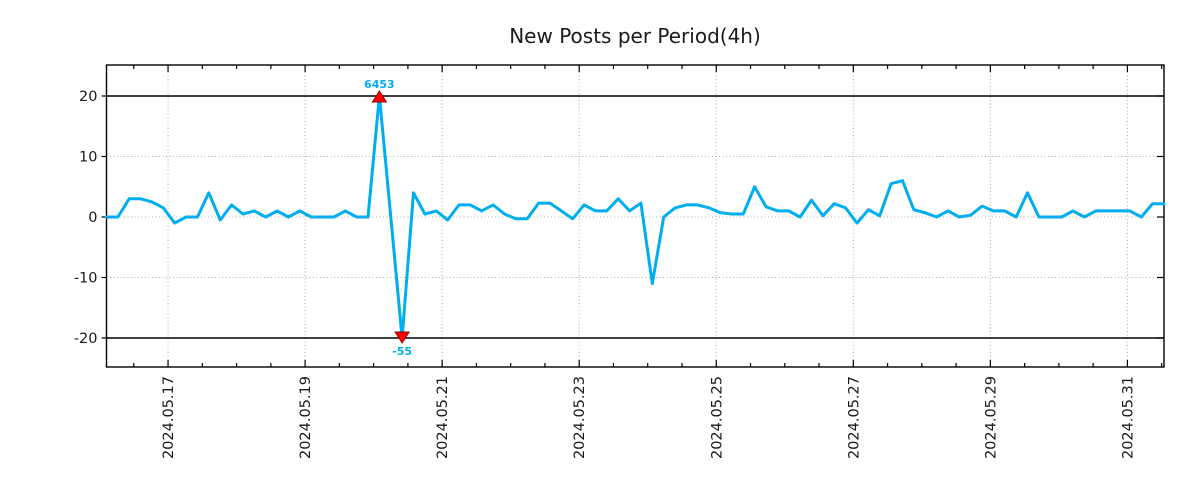 This screenshot has width=1200, height=500. I want to click on x-tick-label: 2024.05.23, so click(580, 417).